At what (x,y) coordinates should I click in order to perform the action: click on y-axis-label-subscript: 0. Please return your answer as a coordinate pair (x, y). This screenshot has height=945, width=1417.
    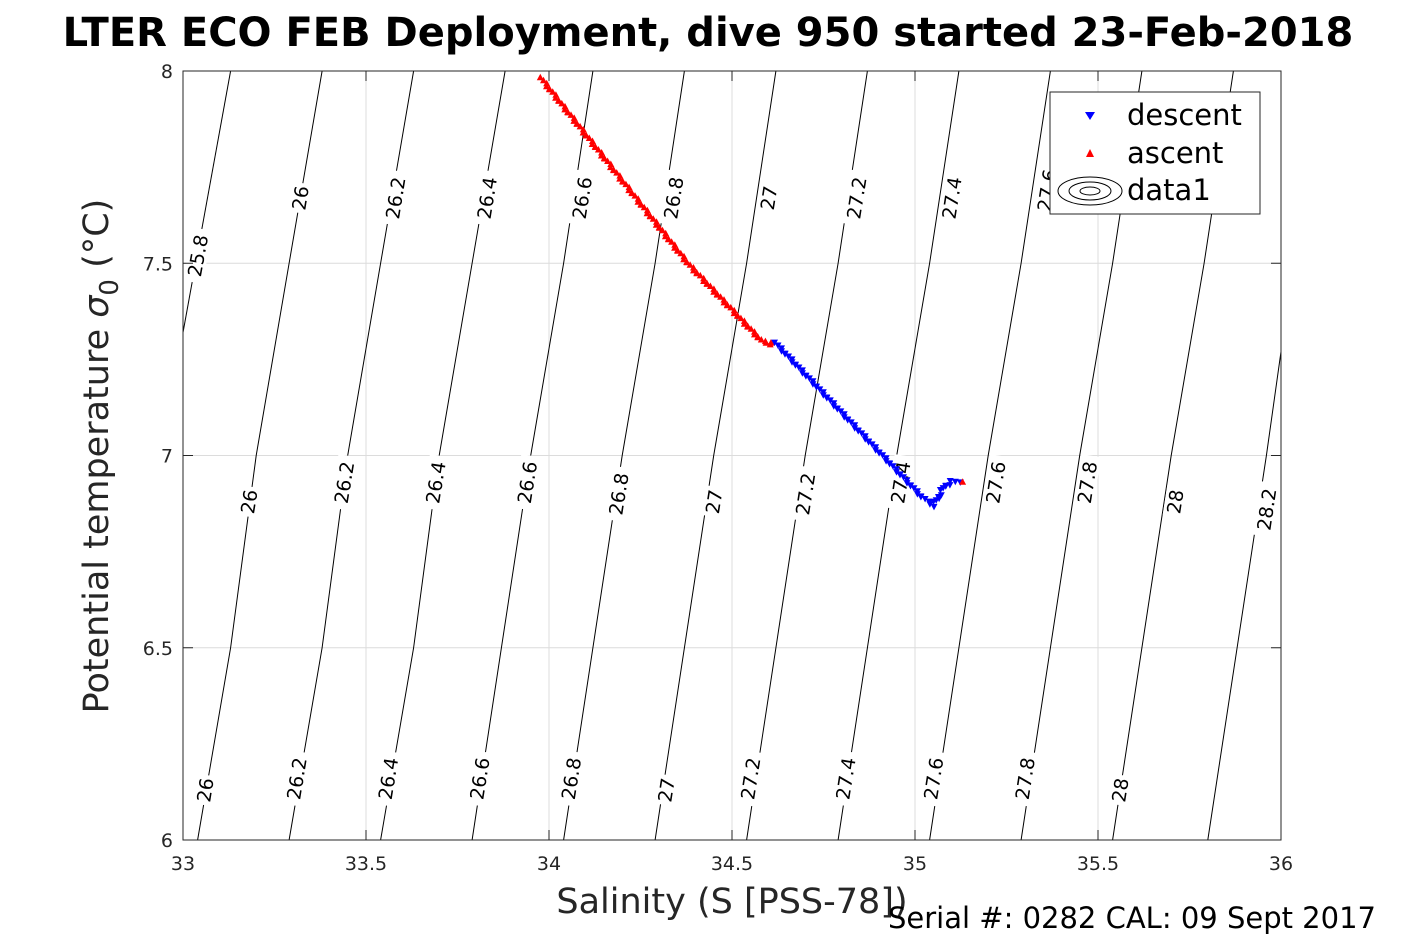
    Looking at the image, I should click on (110, 287).